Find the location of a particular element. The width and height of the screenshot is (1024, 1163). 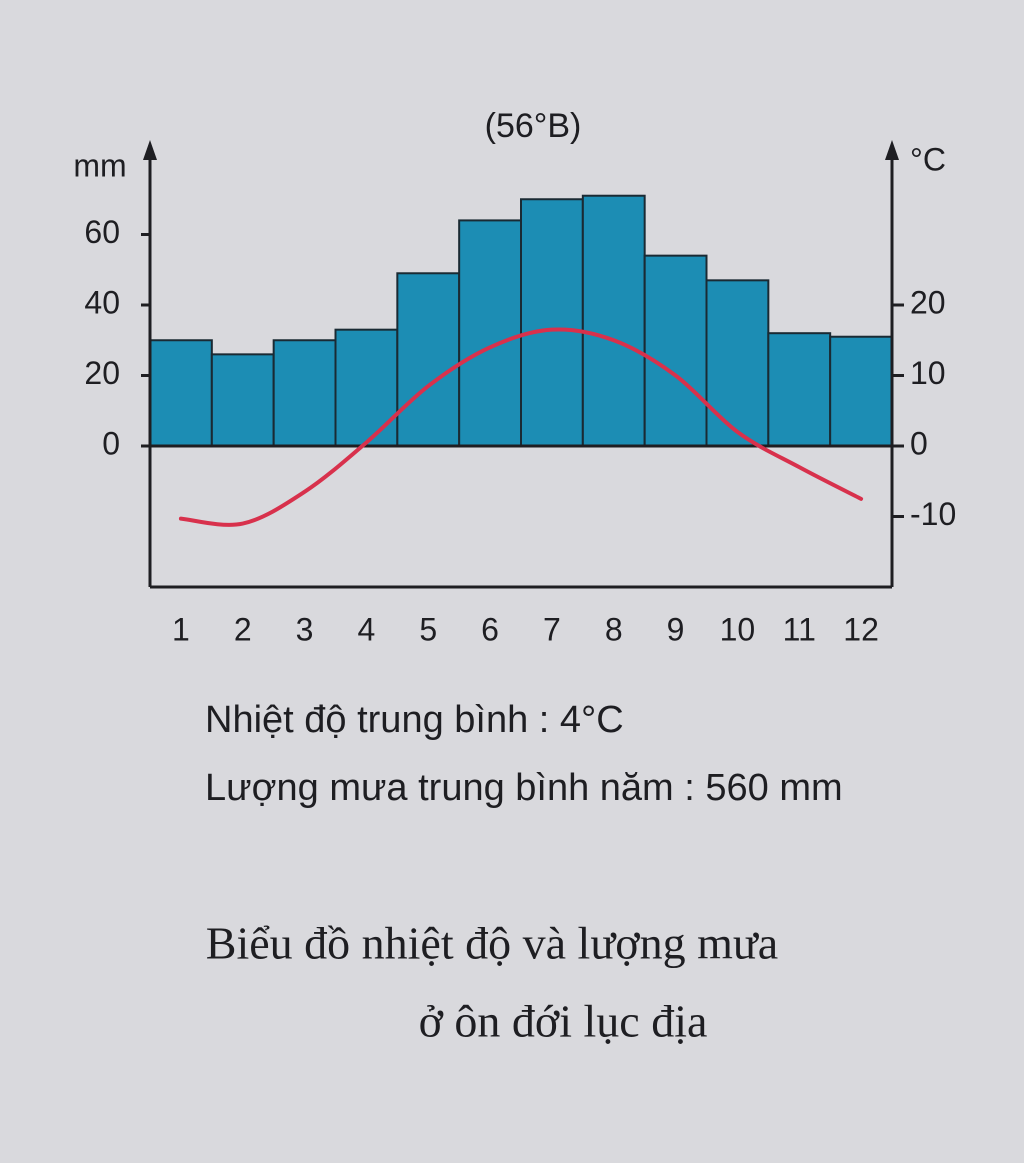

x-tick-label: 2 is located at coordinates (243, 629).